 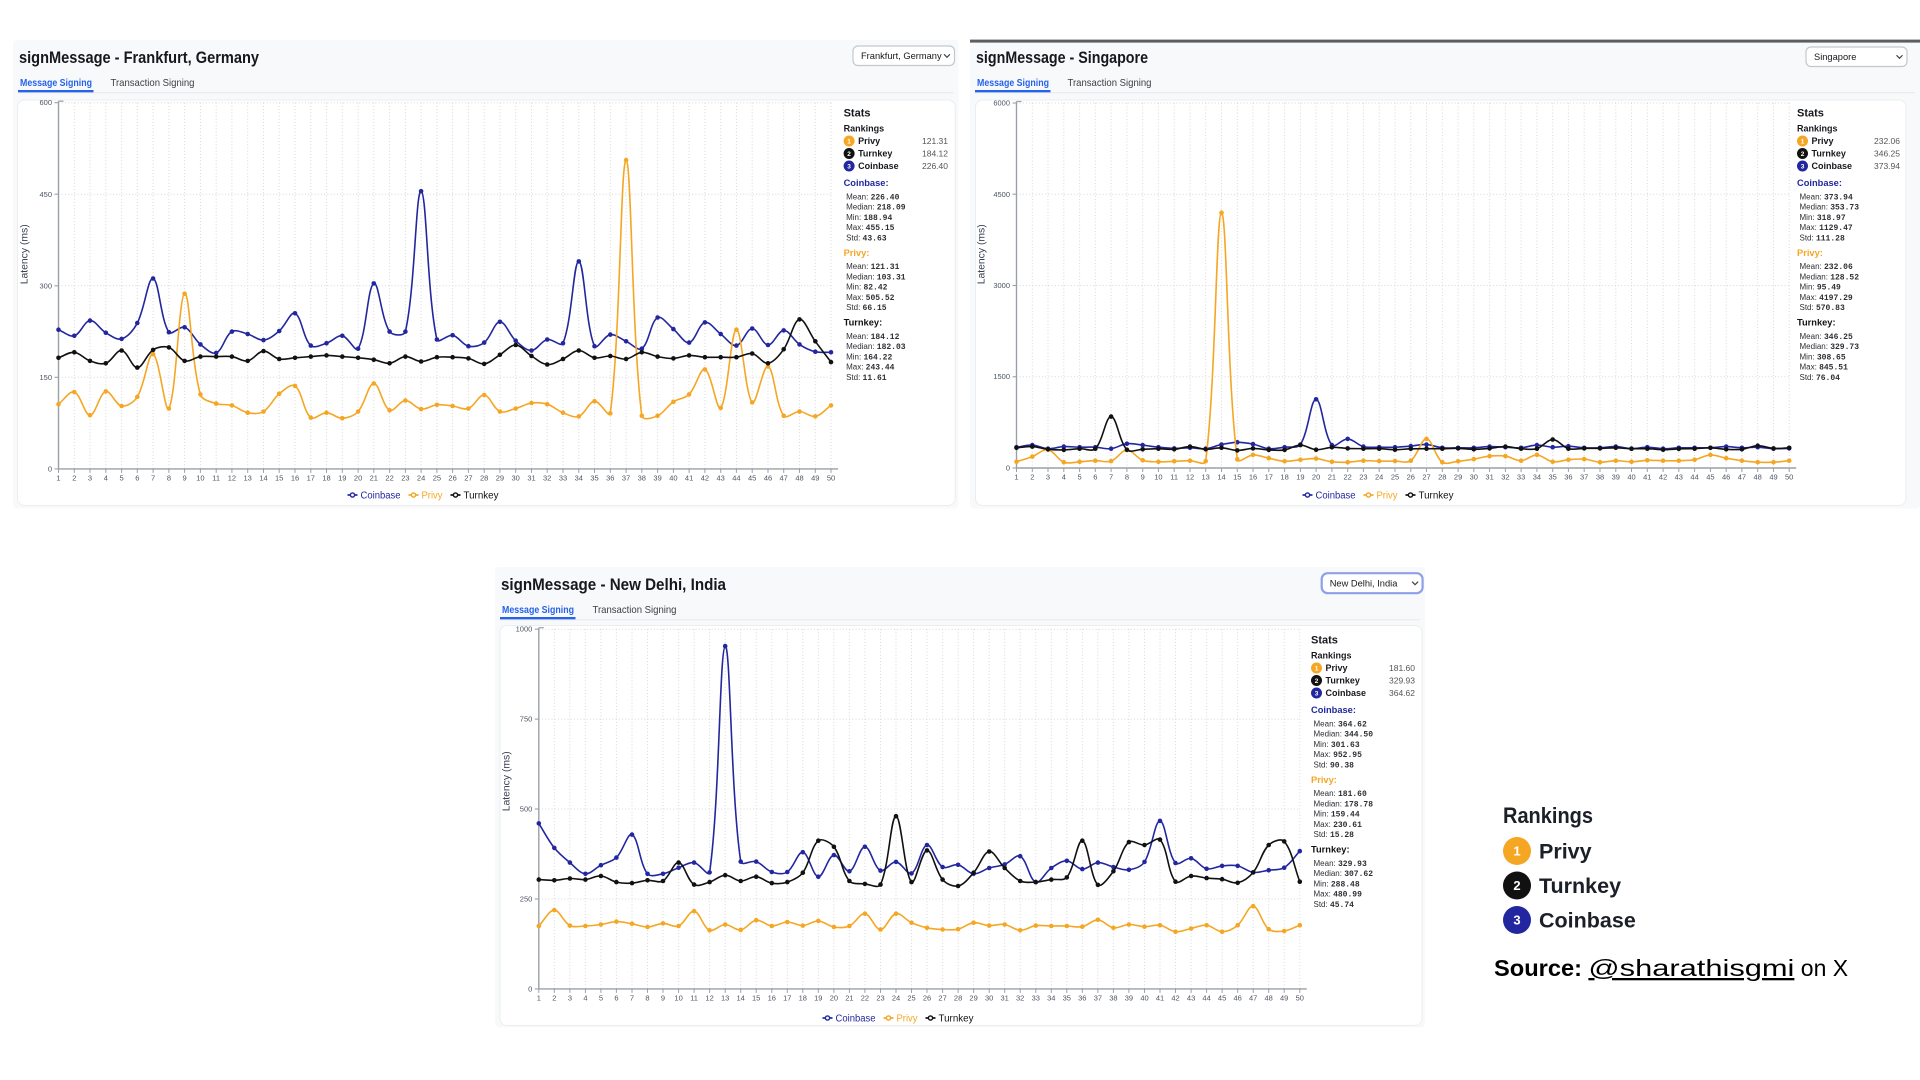 I want to click on svg-text: Std: 45.74, so click(x=1334, y=905).